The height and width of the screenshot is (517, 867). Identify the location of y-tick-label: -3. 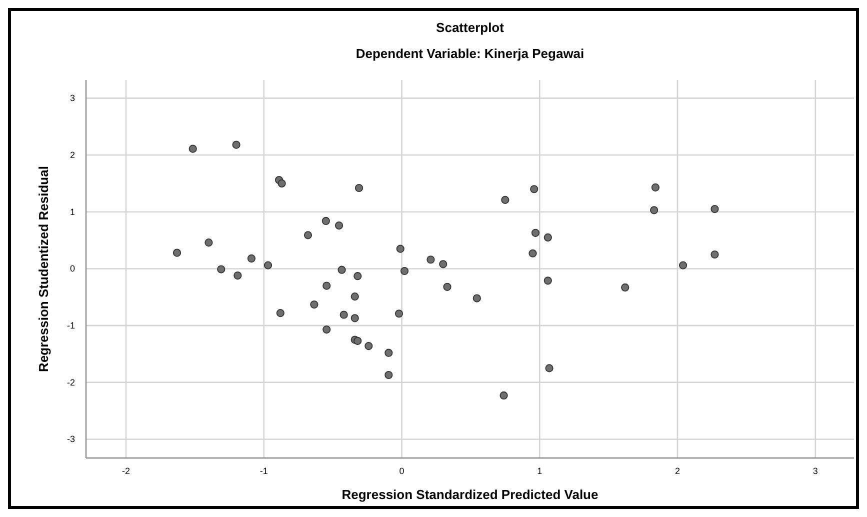
(70, 439).